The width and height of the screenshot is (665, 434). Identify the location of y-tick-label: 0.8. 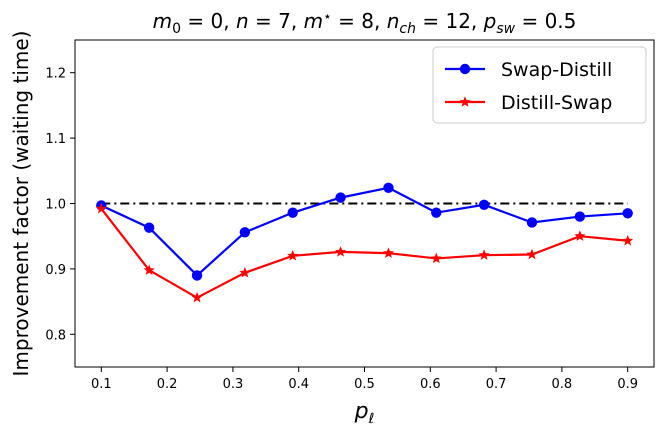
(55, 335).